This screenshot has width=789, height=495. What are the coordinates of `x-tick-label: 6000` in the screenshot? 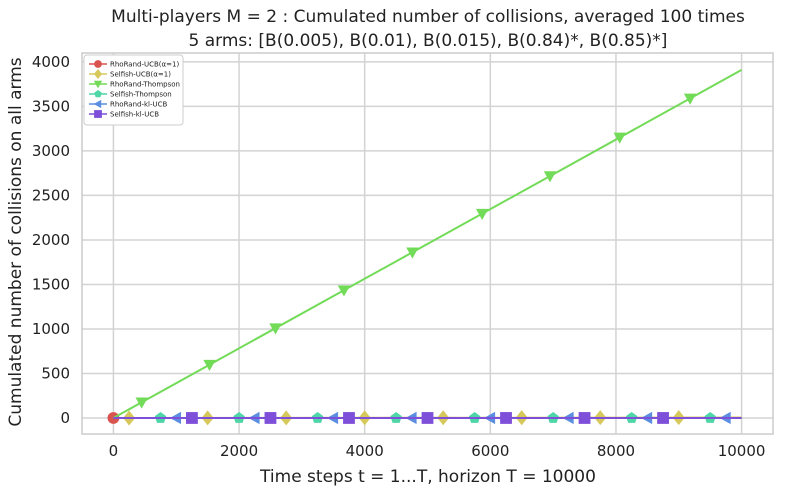 It's located at (490, 451).